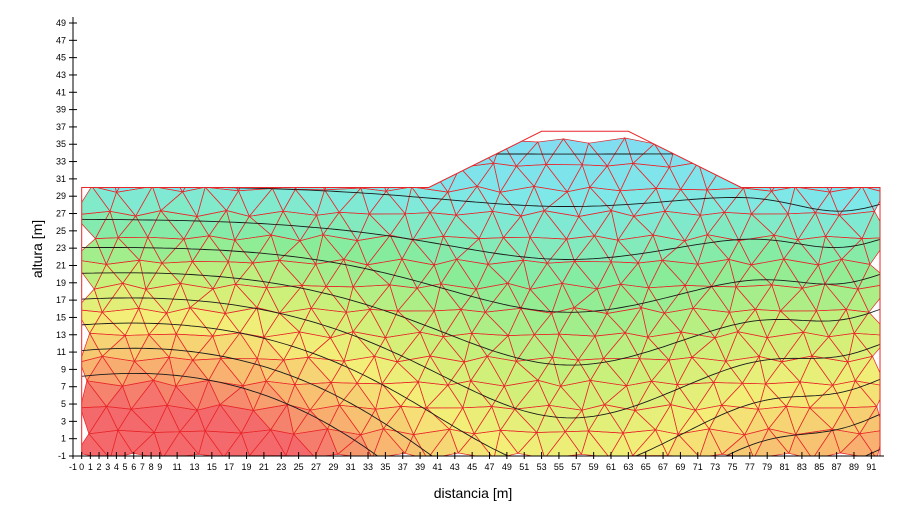 The image size is (899, 508). I want to click on x-tick-label: 77, so click(750, 467).